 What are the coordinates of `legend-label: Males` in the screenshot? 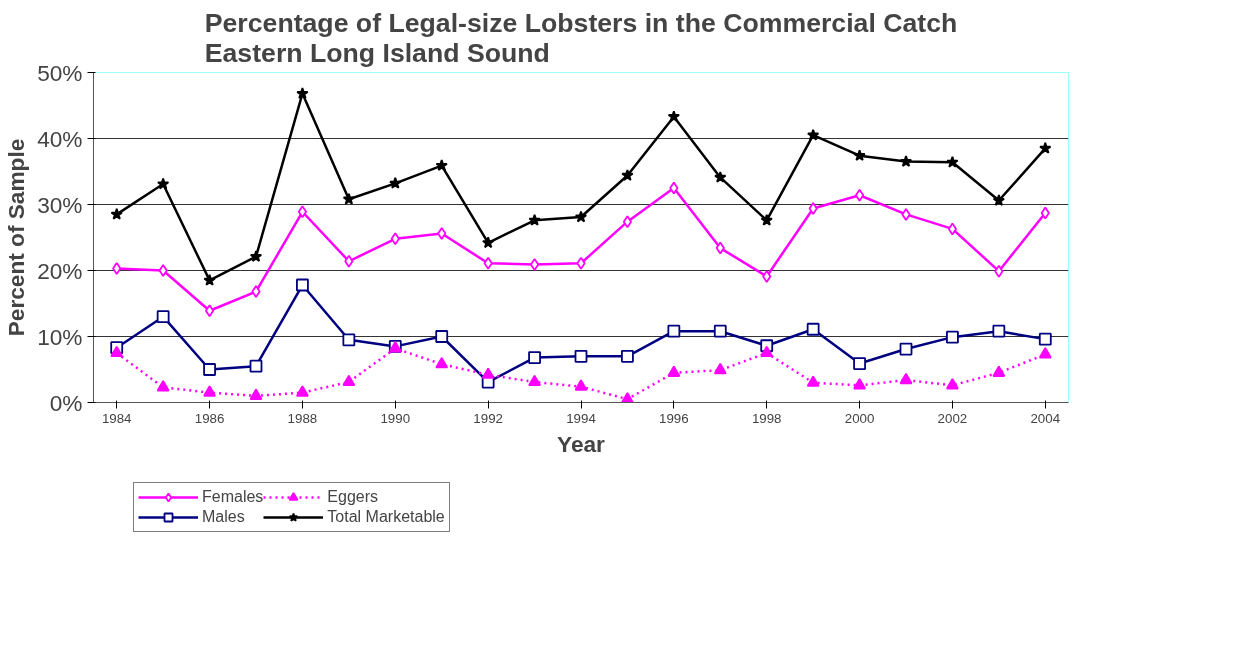 It's located at (223, 517).